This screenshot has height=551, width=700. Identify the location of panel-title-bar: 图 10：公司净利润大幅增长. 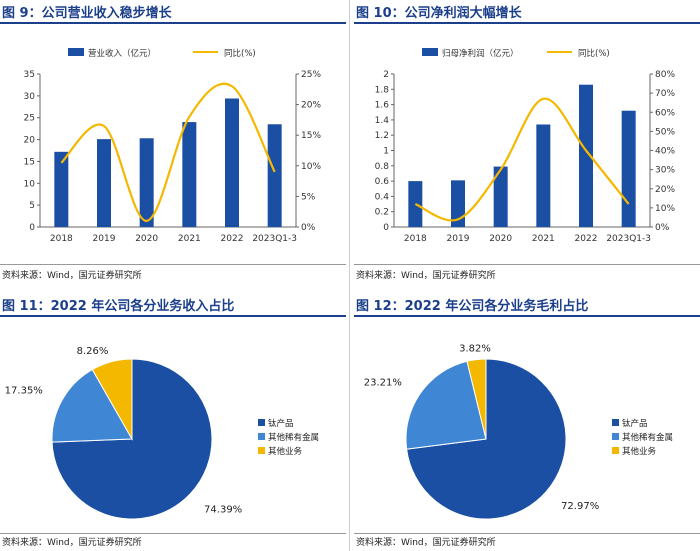
(527, 12).